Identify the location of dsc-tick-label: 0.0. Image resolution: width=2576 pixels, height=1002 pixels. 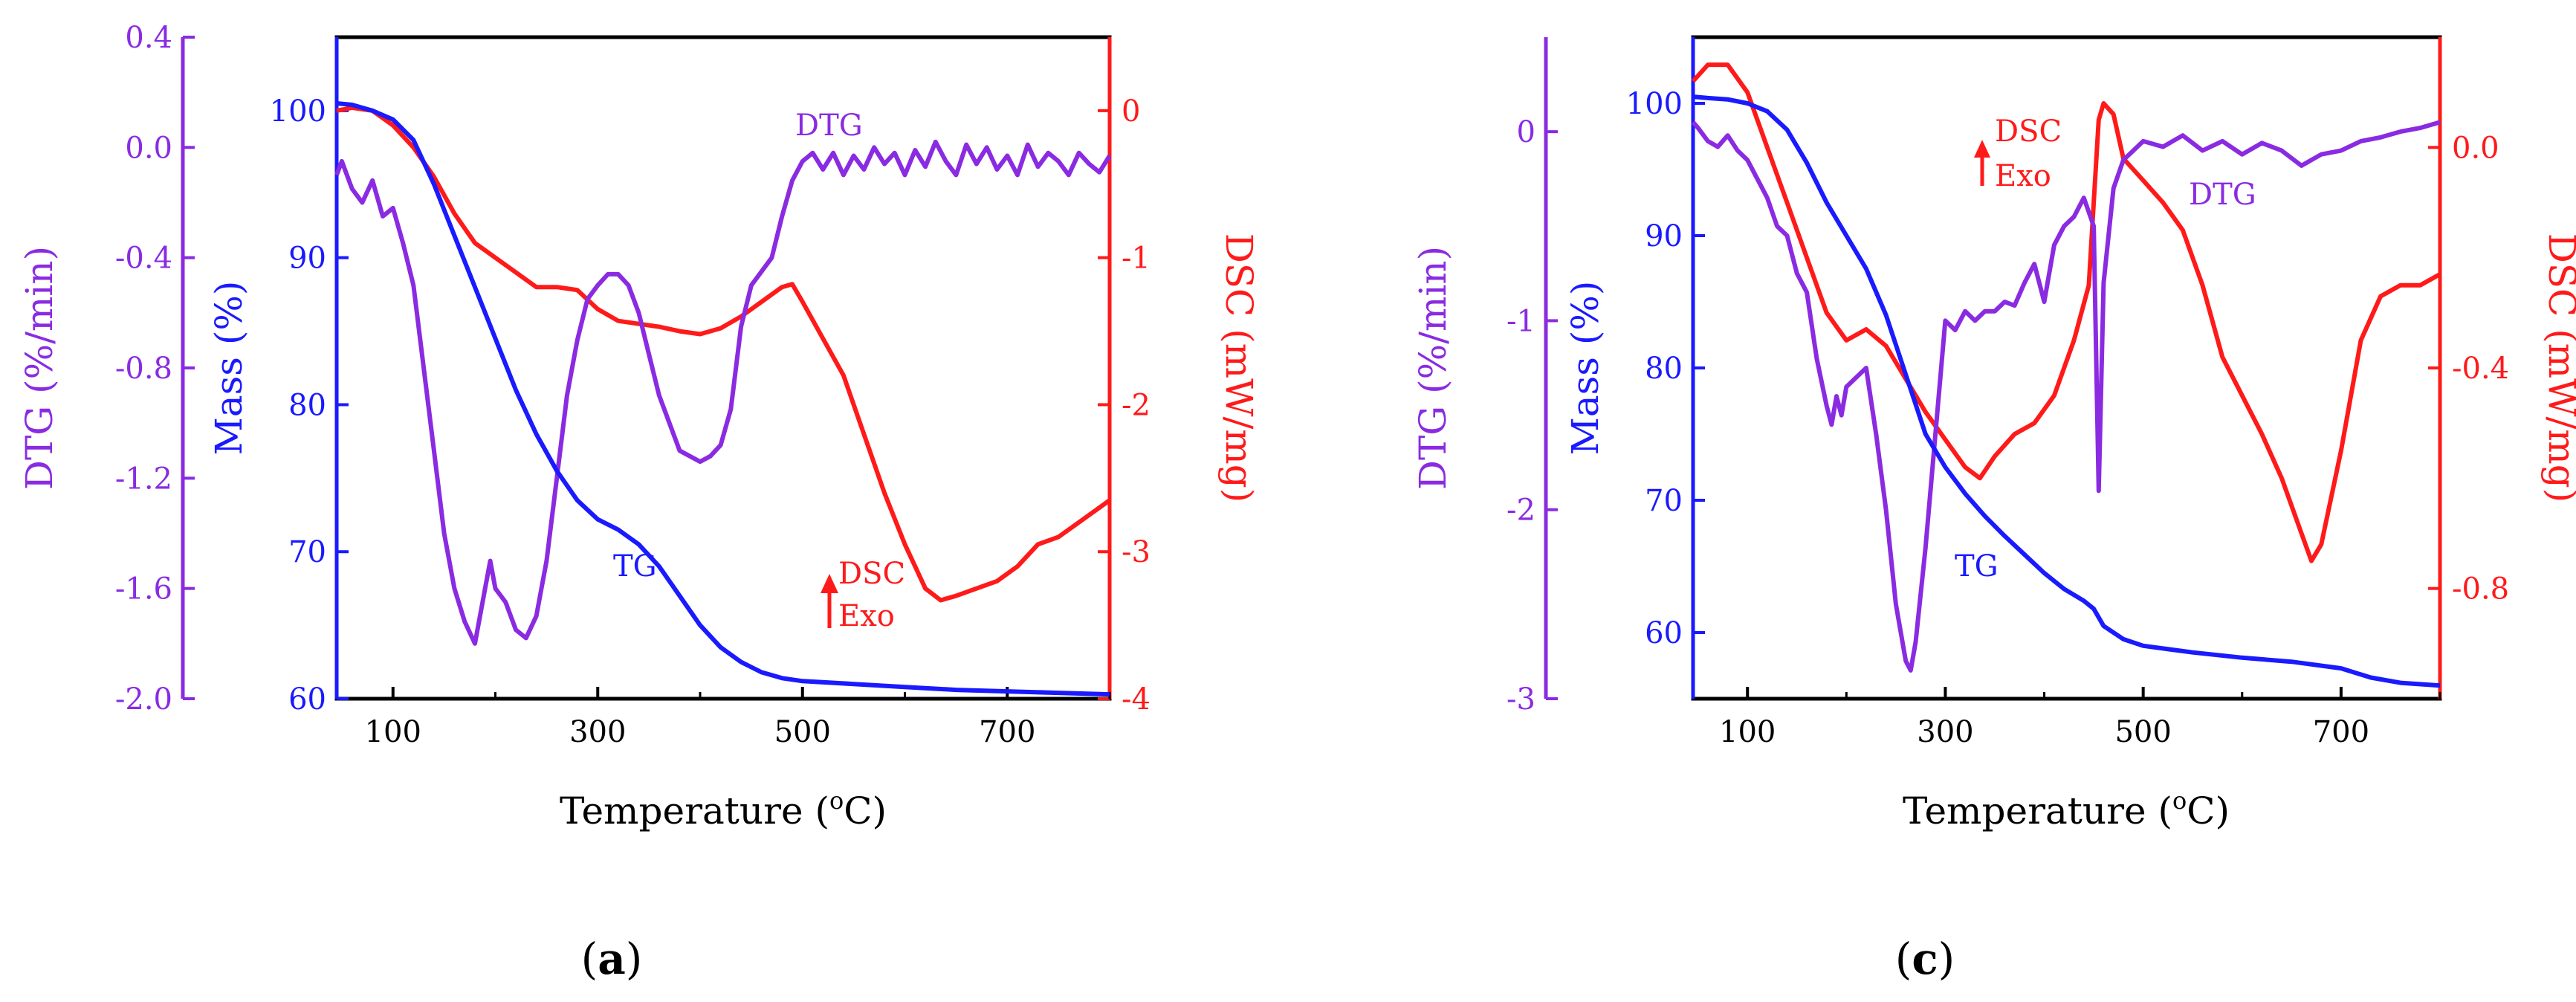
(2475, 148).